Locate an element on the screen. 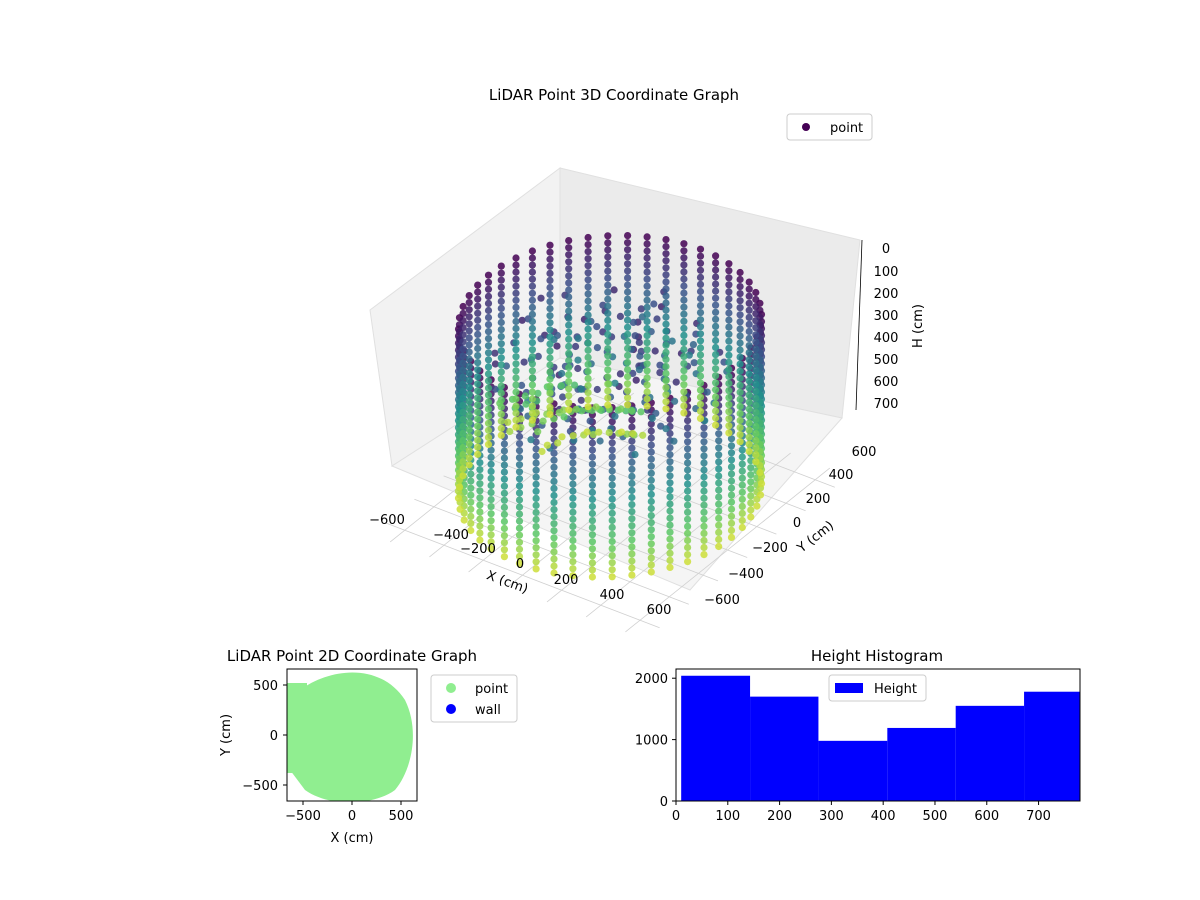  y-tick: 600 is located at coordinates (864, 452).